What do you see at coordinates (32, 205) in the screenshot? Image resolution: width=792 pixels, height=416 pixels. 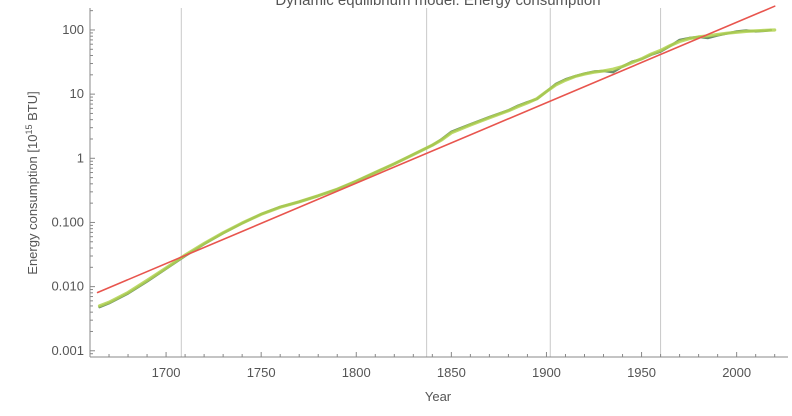 I see `y-axis-title-main: Energy consumption [10` at bounding box center [32, 205].